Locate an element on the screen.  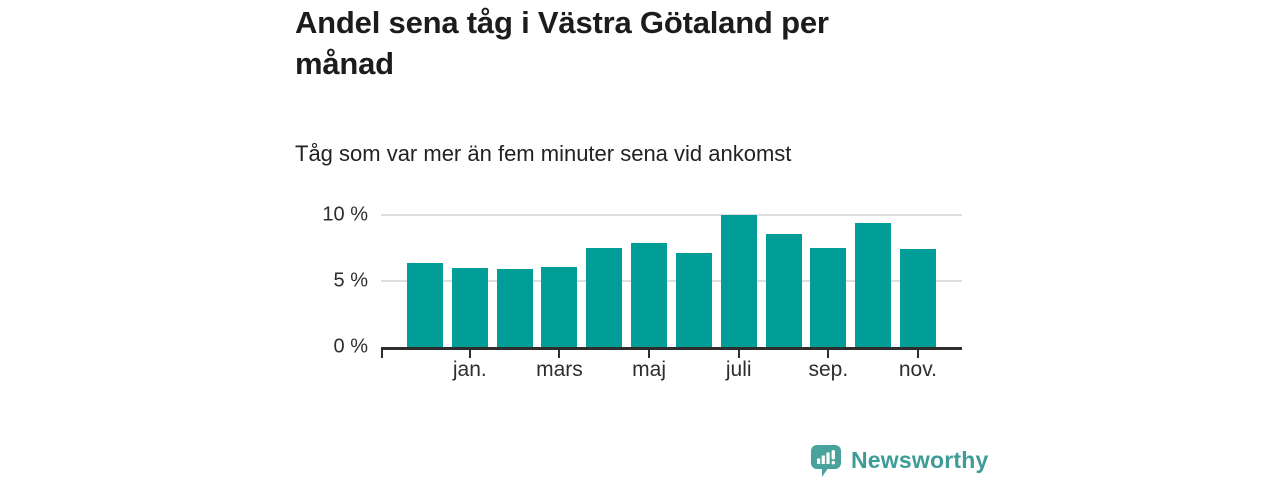
bar-okt. is located at coordinates (873, 284).